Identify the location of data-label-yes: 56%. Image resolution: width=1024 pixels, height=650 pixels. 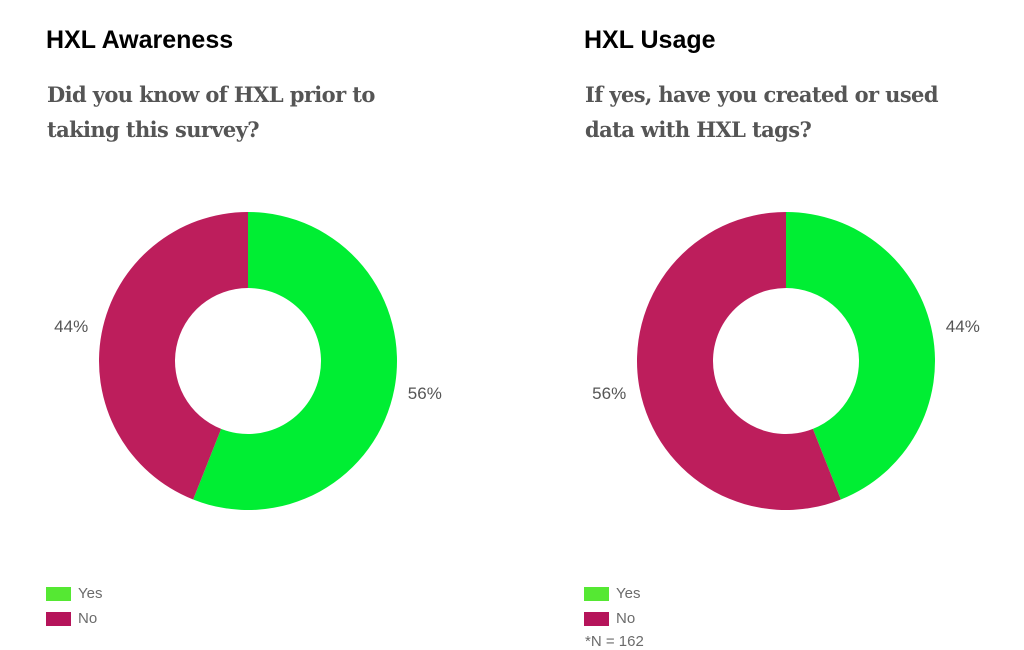
(425, 393).